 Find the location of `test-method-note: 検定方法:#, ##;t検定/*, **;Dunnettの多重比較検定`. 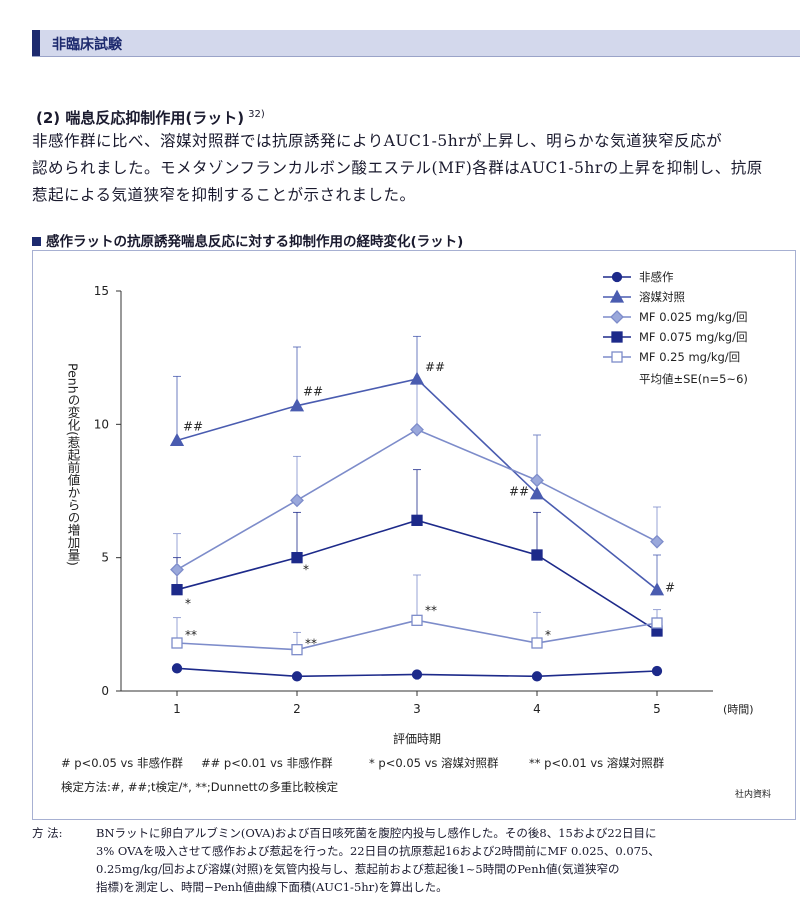

test-method-note: 検定方法:#, ##;t検定/*, **;Dunnettの多重比較検定 is located at coordinates (200, 787).